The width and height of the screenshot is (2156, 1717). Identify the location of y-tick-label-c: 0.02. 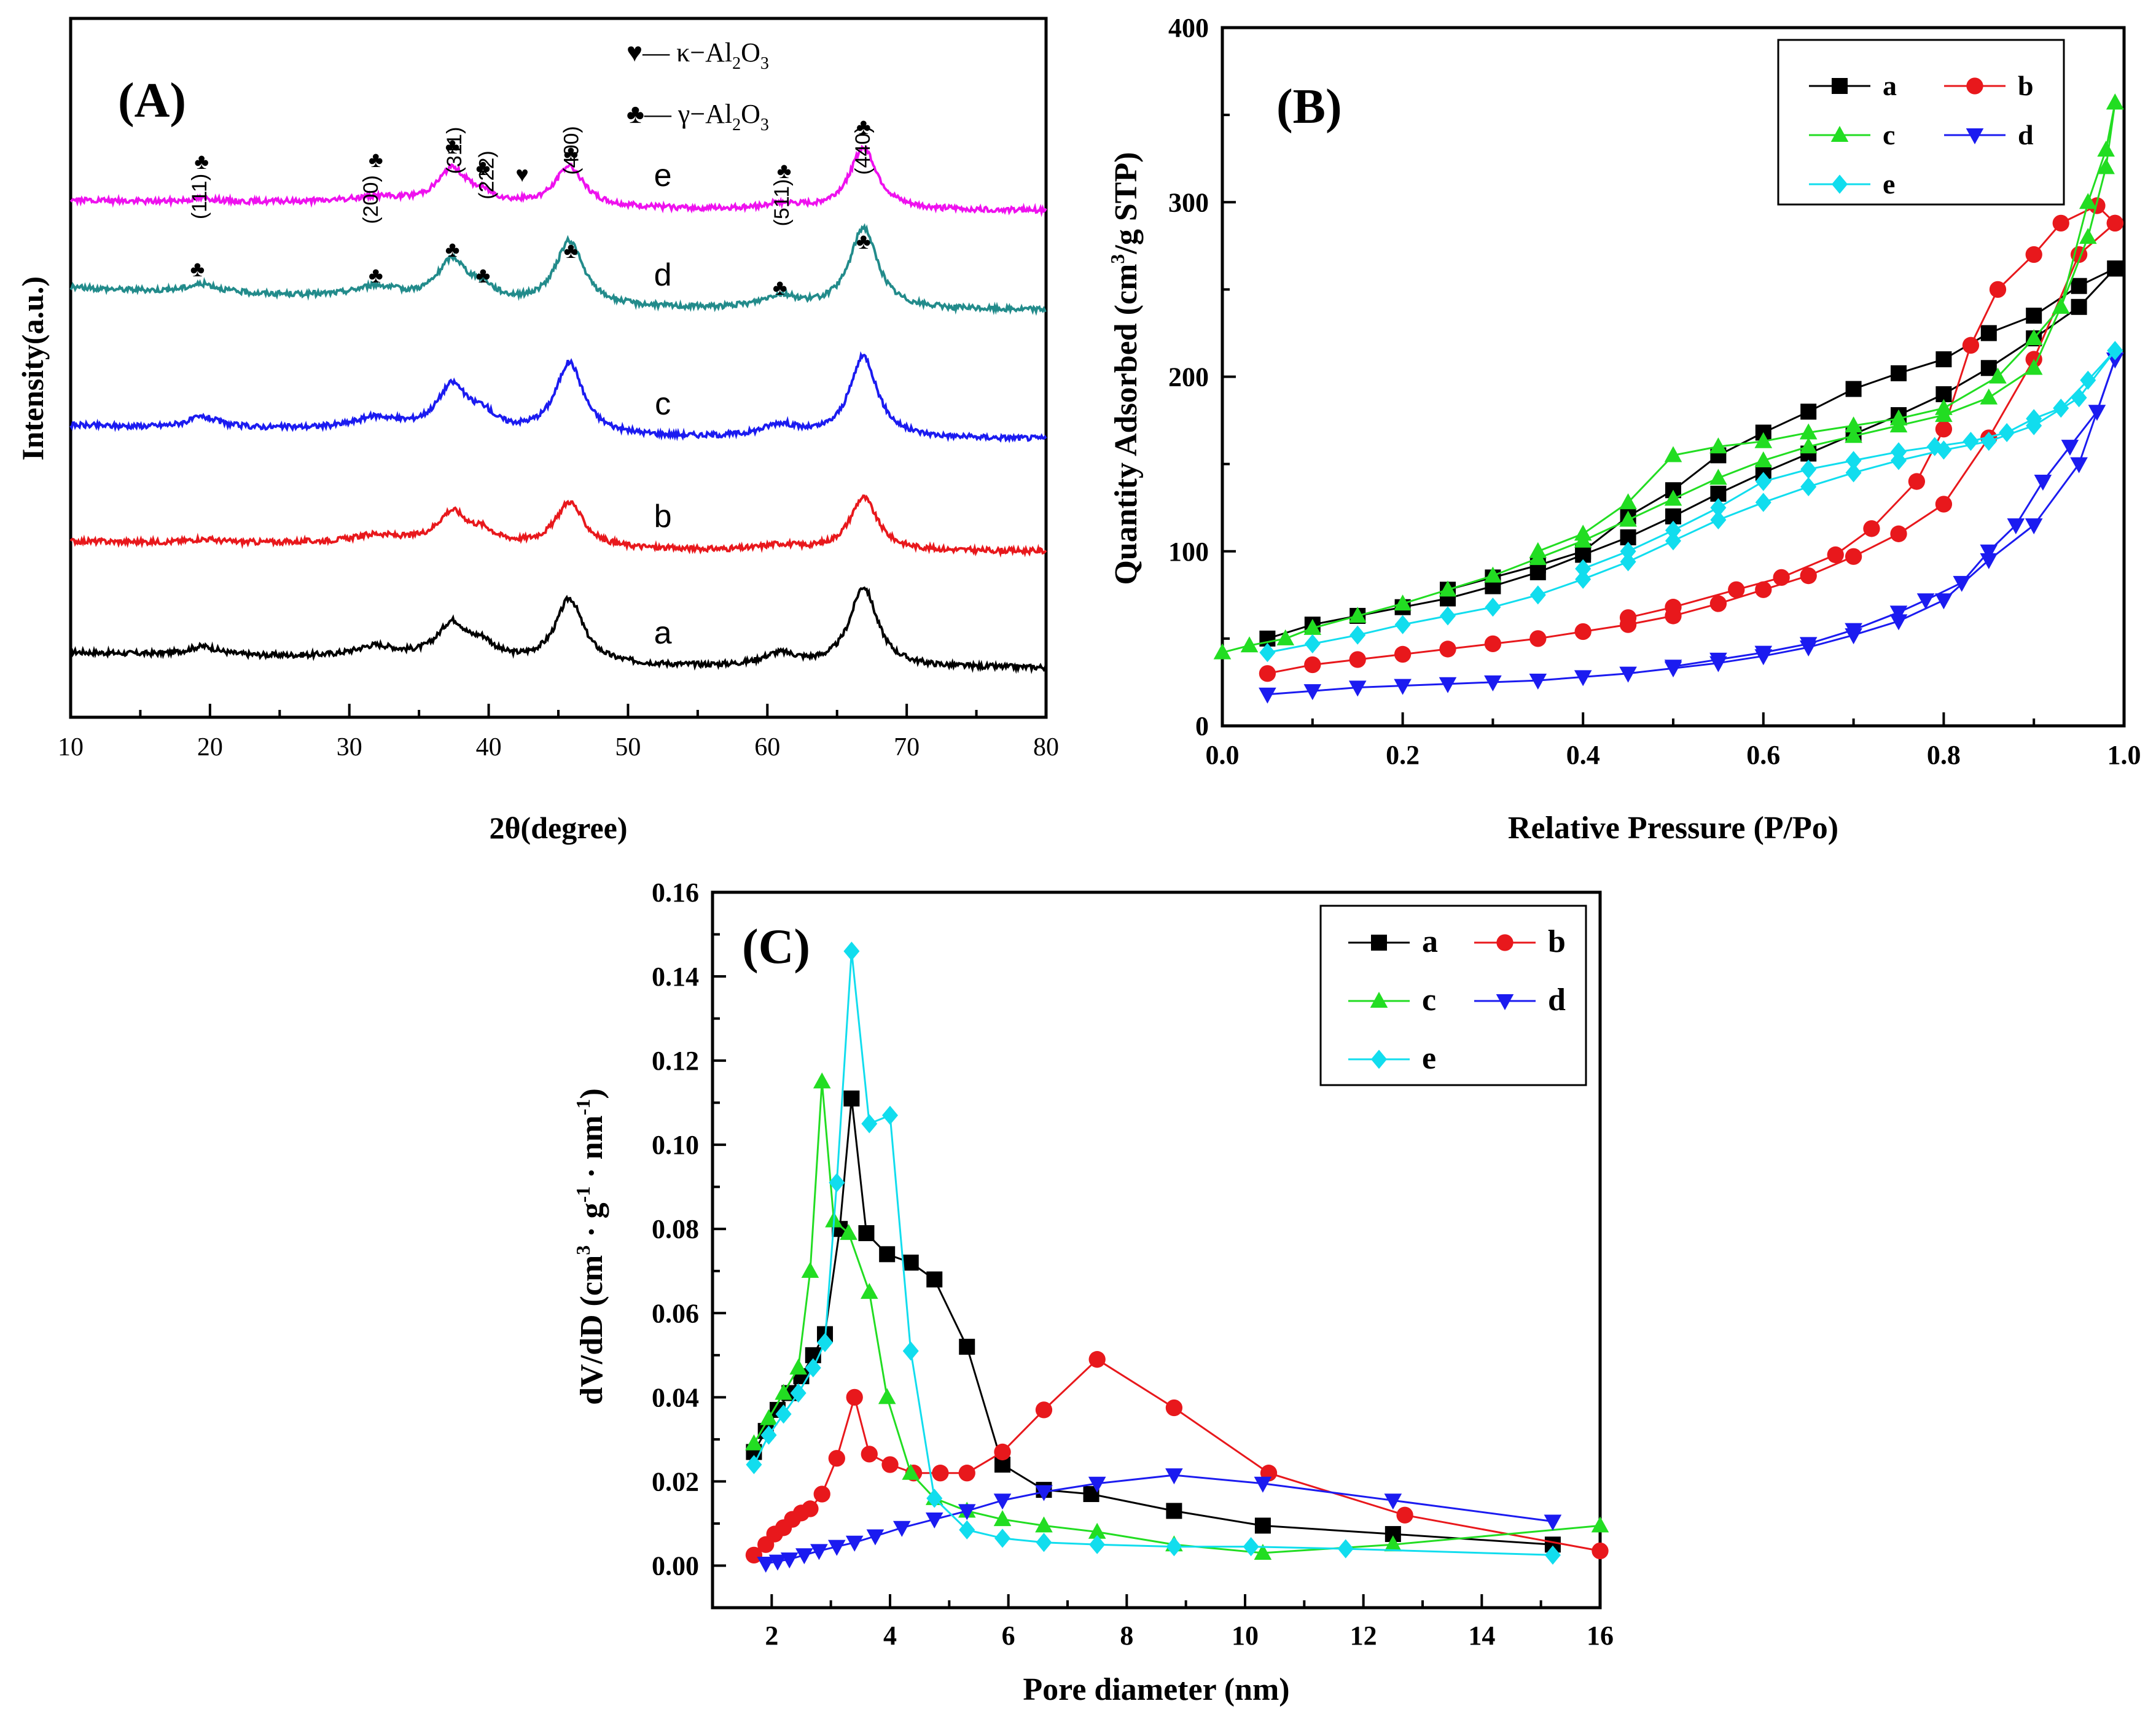
(675, 1481).